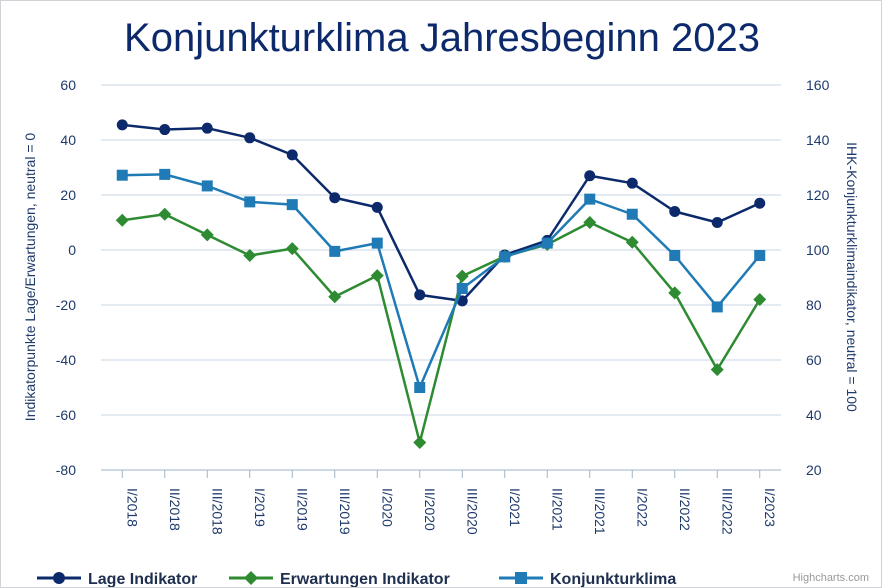 The image size is (882, 588). I want to click on y-left-tick-label: 60, so click(68, 85).